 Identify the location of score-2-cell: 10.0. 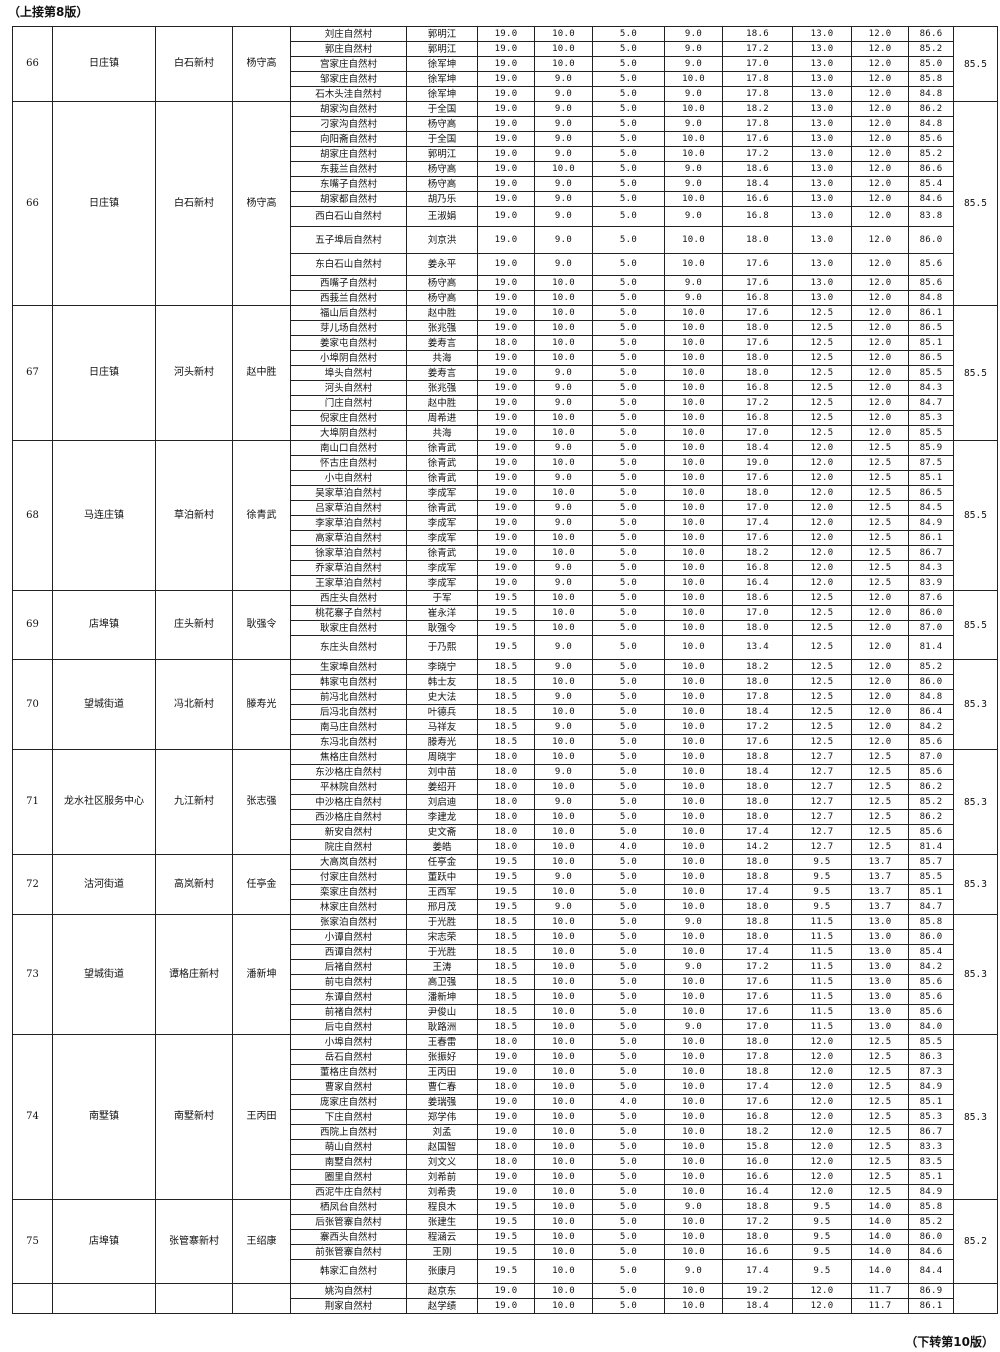
(563, 1192).